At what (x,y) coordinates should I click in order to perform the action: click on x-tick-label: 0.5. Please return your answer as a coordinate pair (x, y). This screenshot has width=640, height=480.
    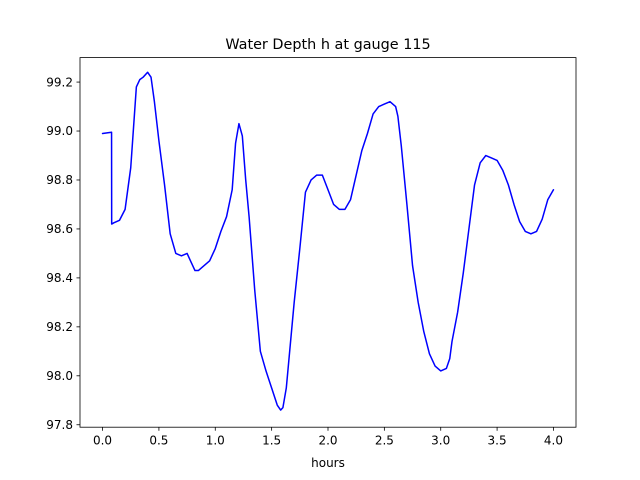
    Looking at the image, I should click on (158, 441).